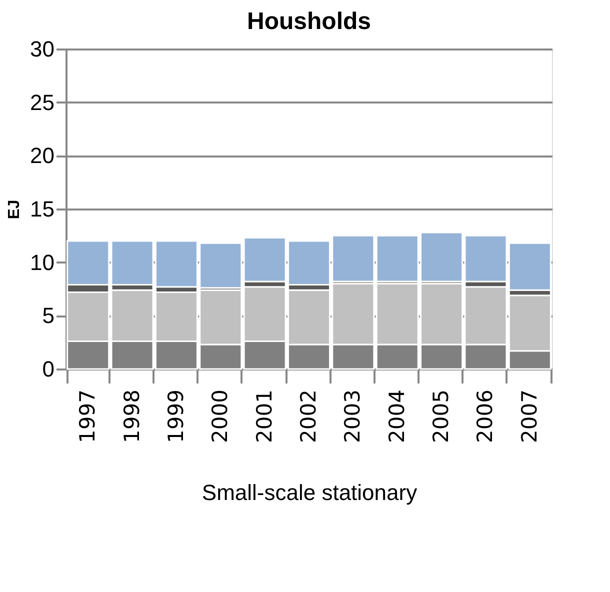  I want to click on y-axis-title: EJ, so click(15, 210).